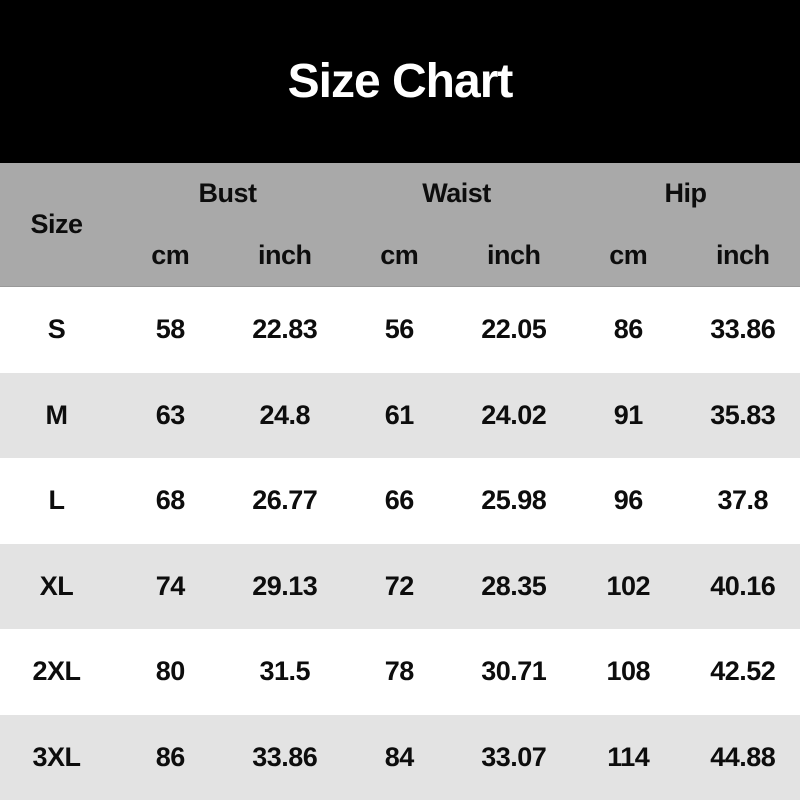  Describe the element at coordinates (284, 254) in the screenshot. I see `bust-inch-header: inch` at that location.